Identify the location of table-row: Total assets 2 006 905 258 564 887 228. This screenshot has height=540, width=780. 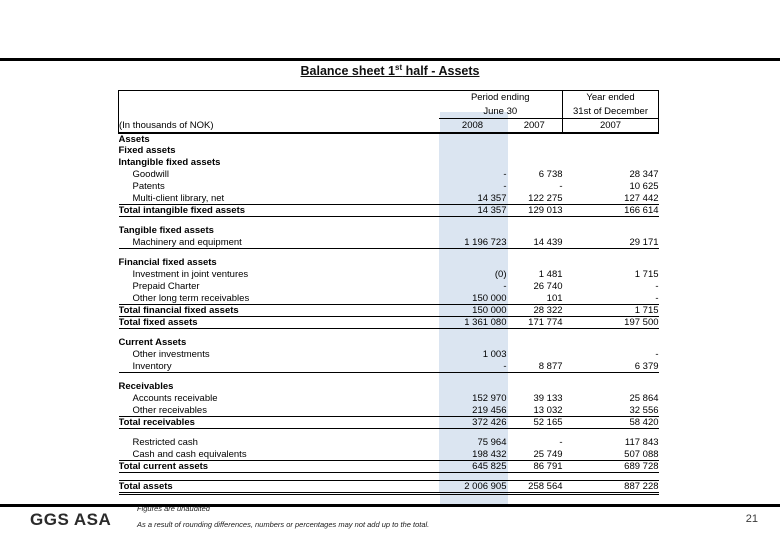
(388, 487).